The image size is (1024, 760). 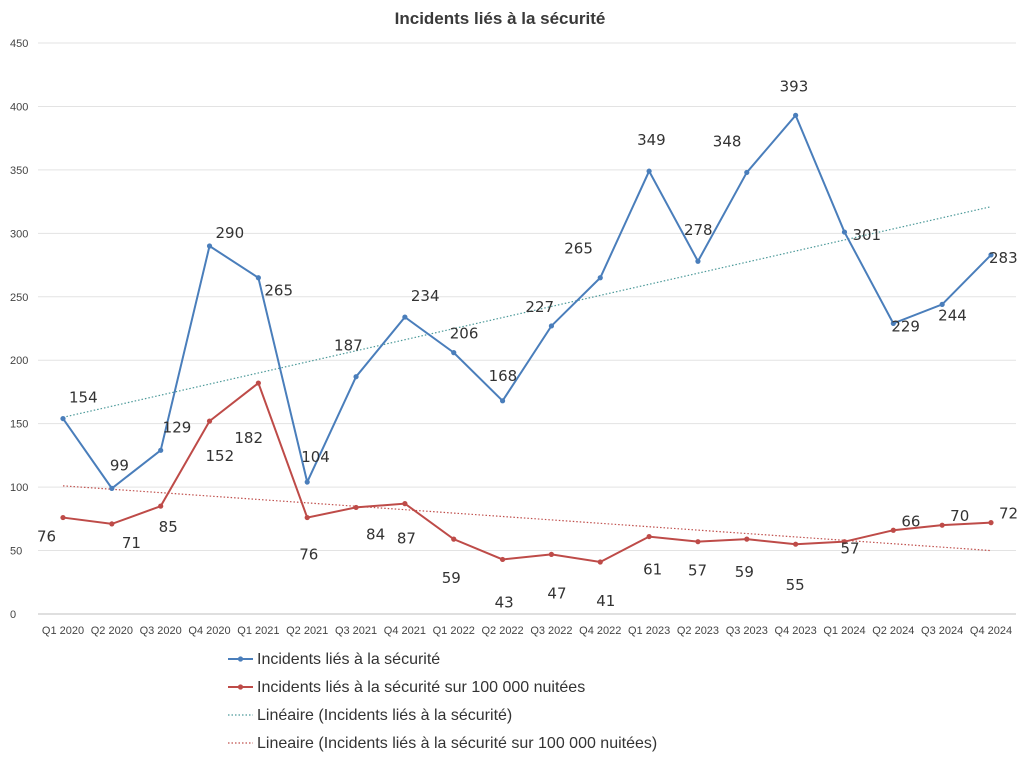 I want to click on data-label: 301, so click(x=866, y=235).